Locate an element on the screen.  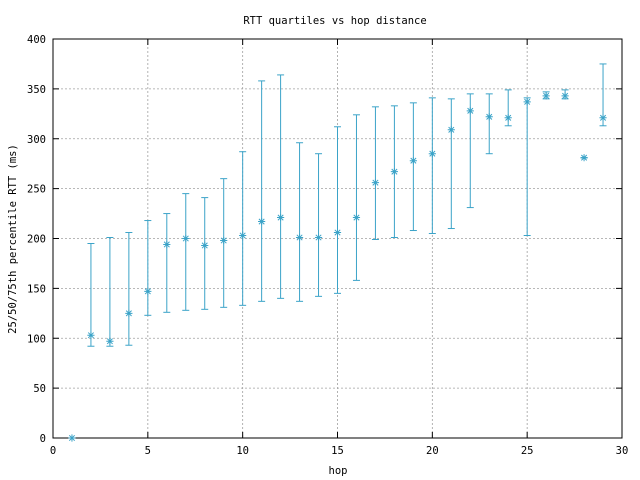
y-tick-label: 50 is located at coordinates (39, 389).